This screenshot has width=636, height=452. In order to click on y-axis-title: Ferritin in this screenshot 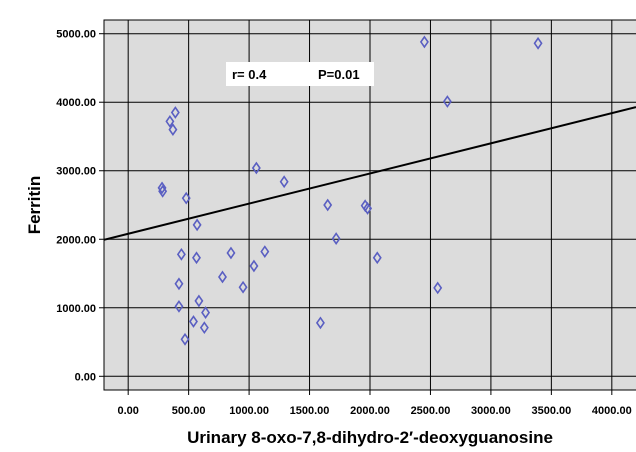, I will do `click(34, 205)`.